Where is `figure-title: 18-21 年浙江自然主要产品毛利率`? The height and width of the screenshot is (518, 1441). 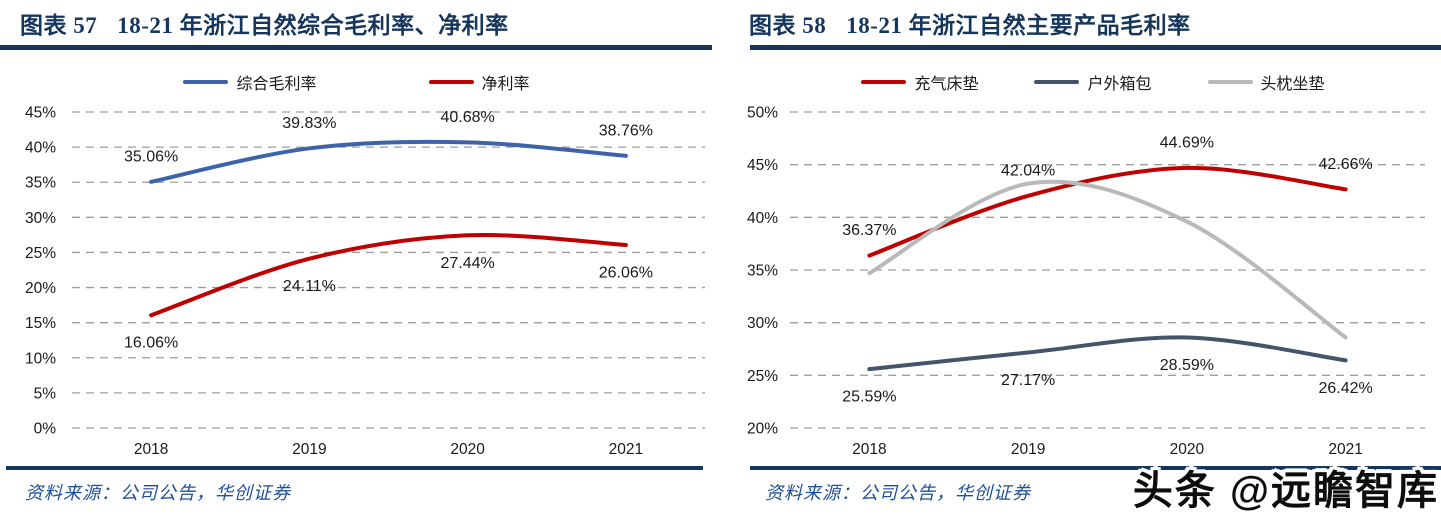 figure-title: 18-21 年浙江自然主要产品毛利率 is located at coordinates (1018, 25).